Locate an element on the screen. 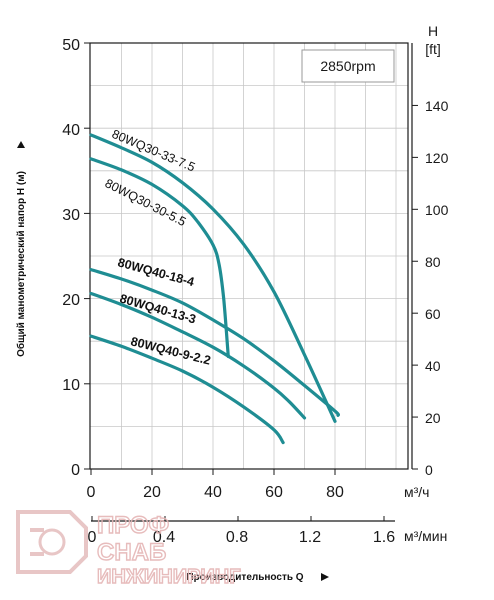 The width and height of the screenshot is (494, 600). pump-curve-80wq30-30-5.5 is located at coordinates (159, 258).